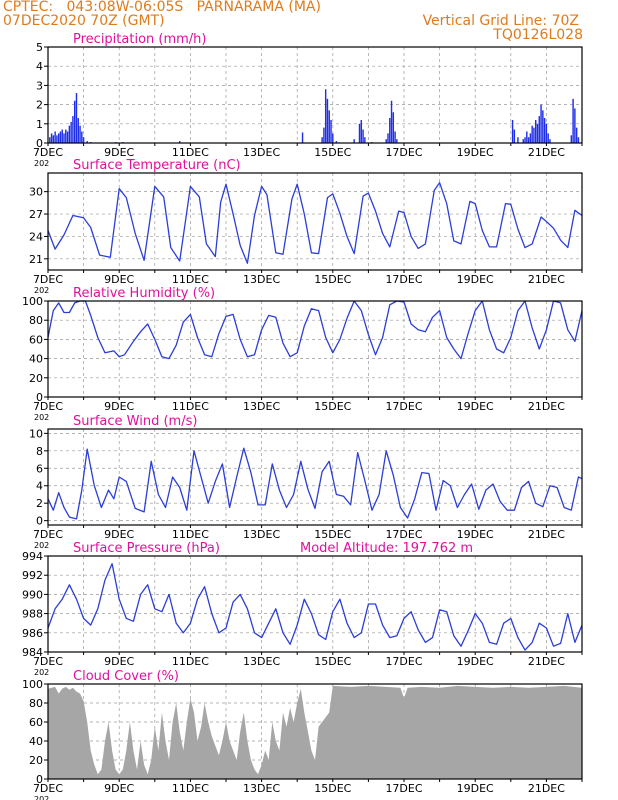  I want to click on panel-1-title: Precipitation (mm/h), so click(139, 39).